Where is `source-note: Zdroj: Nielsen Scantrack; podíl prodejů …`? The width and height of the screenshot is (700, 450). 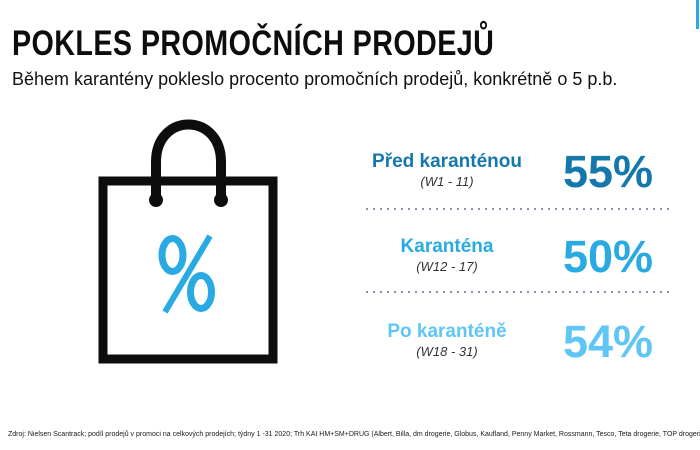 source-note: Zdroj: Nielsen Scantrack; podíl prodejů … is located at coordinates (354, 434).